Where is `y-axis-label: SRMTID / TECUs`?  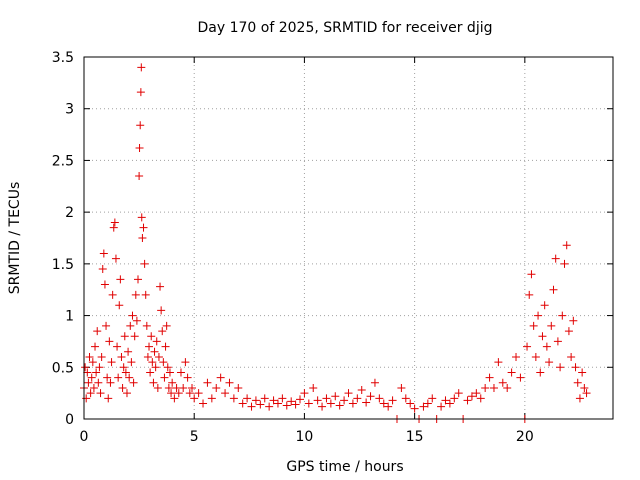
y-axis-label: SRMTID / TECUs is located at coordinates (15, 238).